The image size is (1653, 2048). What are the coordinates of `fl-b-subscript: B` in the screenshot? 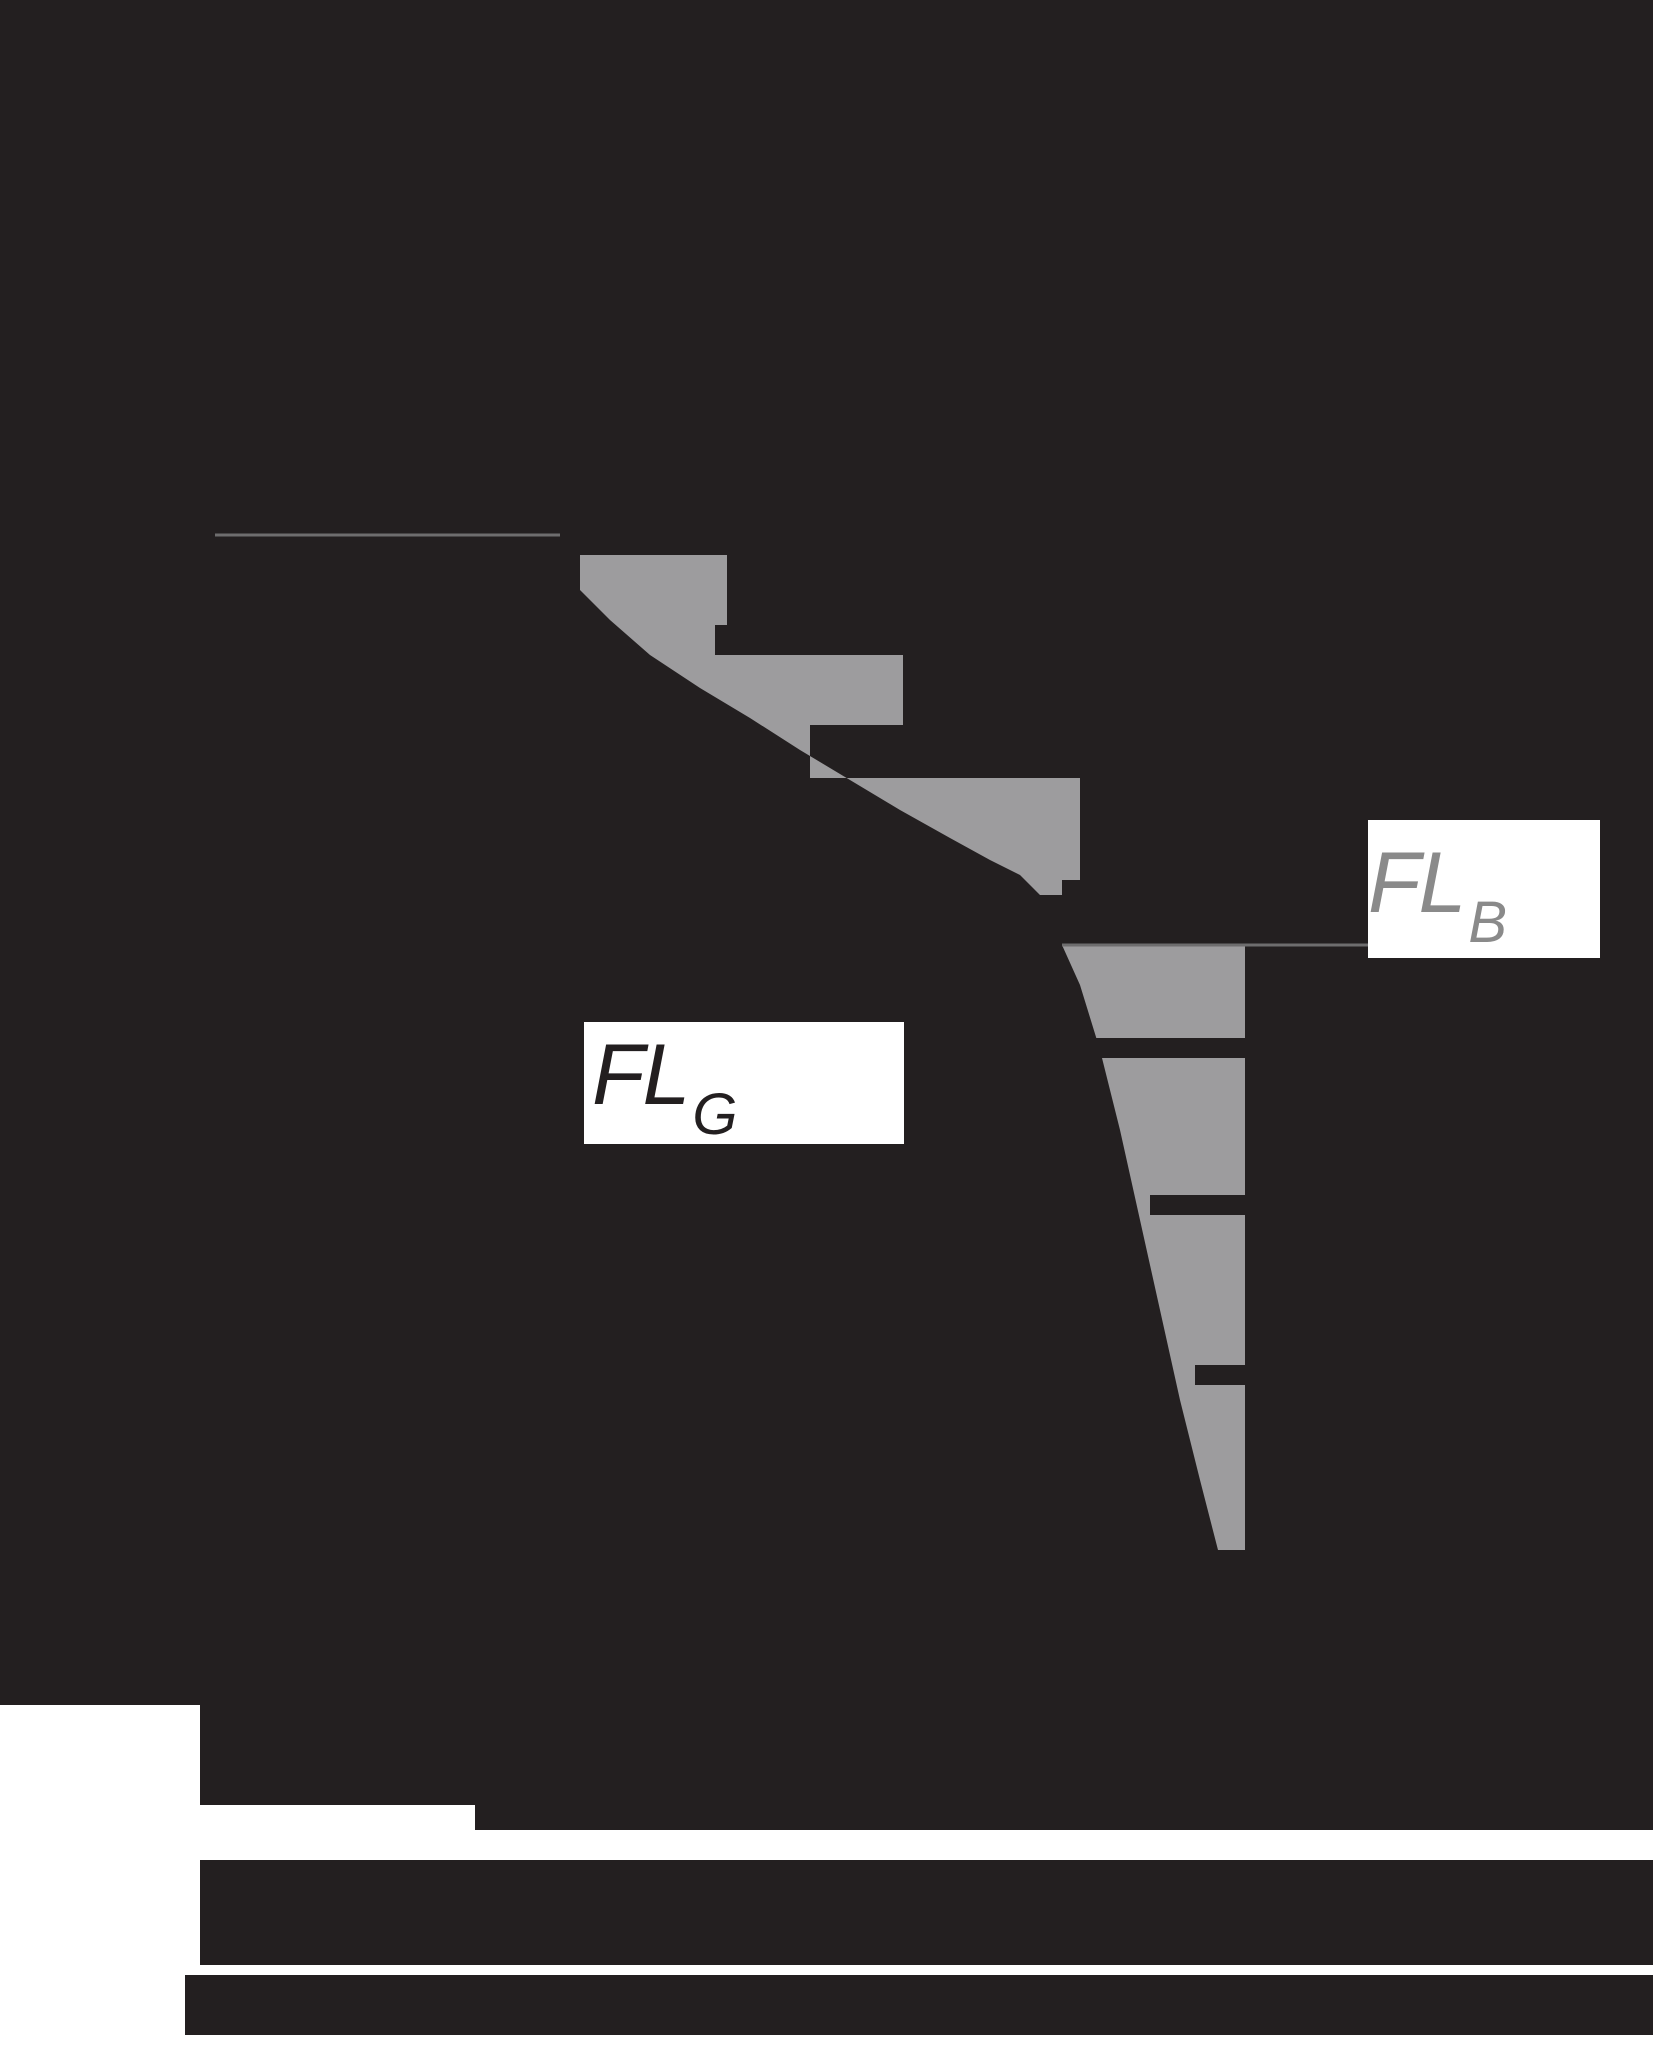 It's located at (1488, 922).